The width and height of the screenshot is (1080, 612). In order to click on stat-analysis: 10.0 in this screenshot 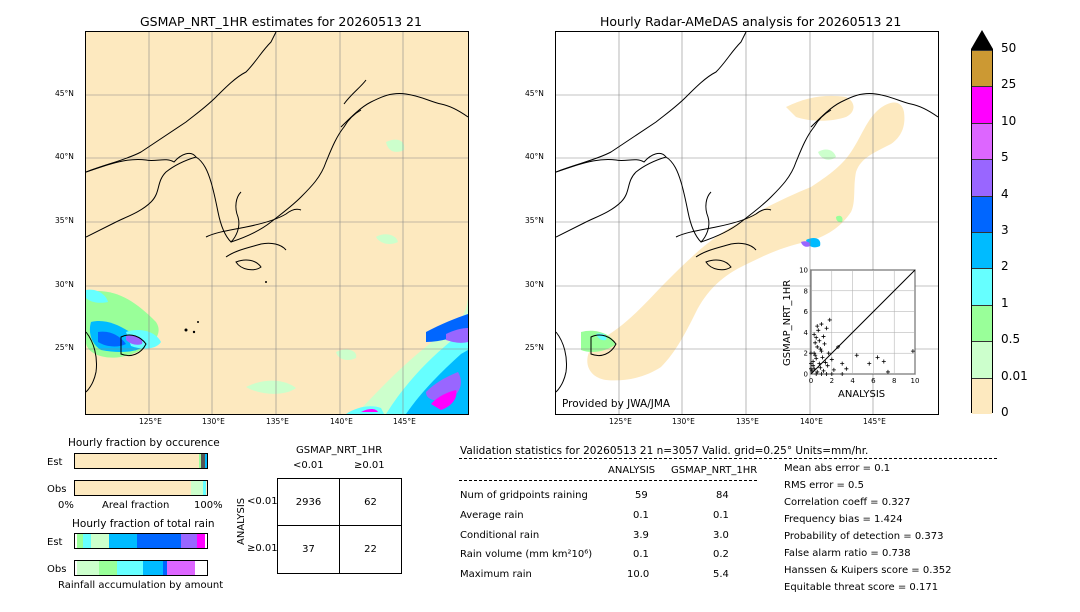, I will do `click(638, 574)`.